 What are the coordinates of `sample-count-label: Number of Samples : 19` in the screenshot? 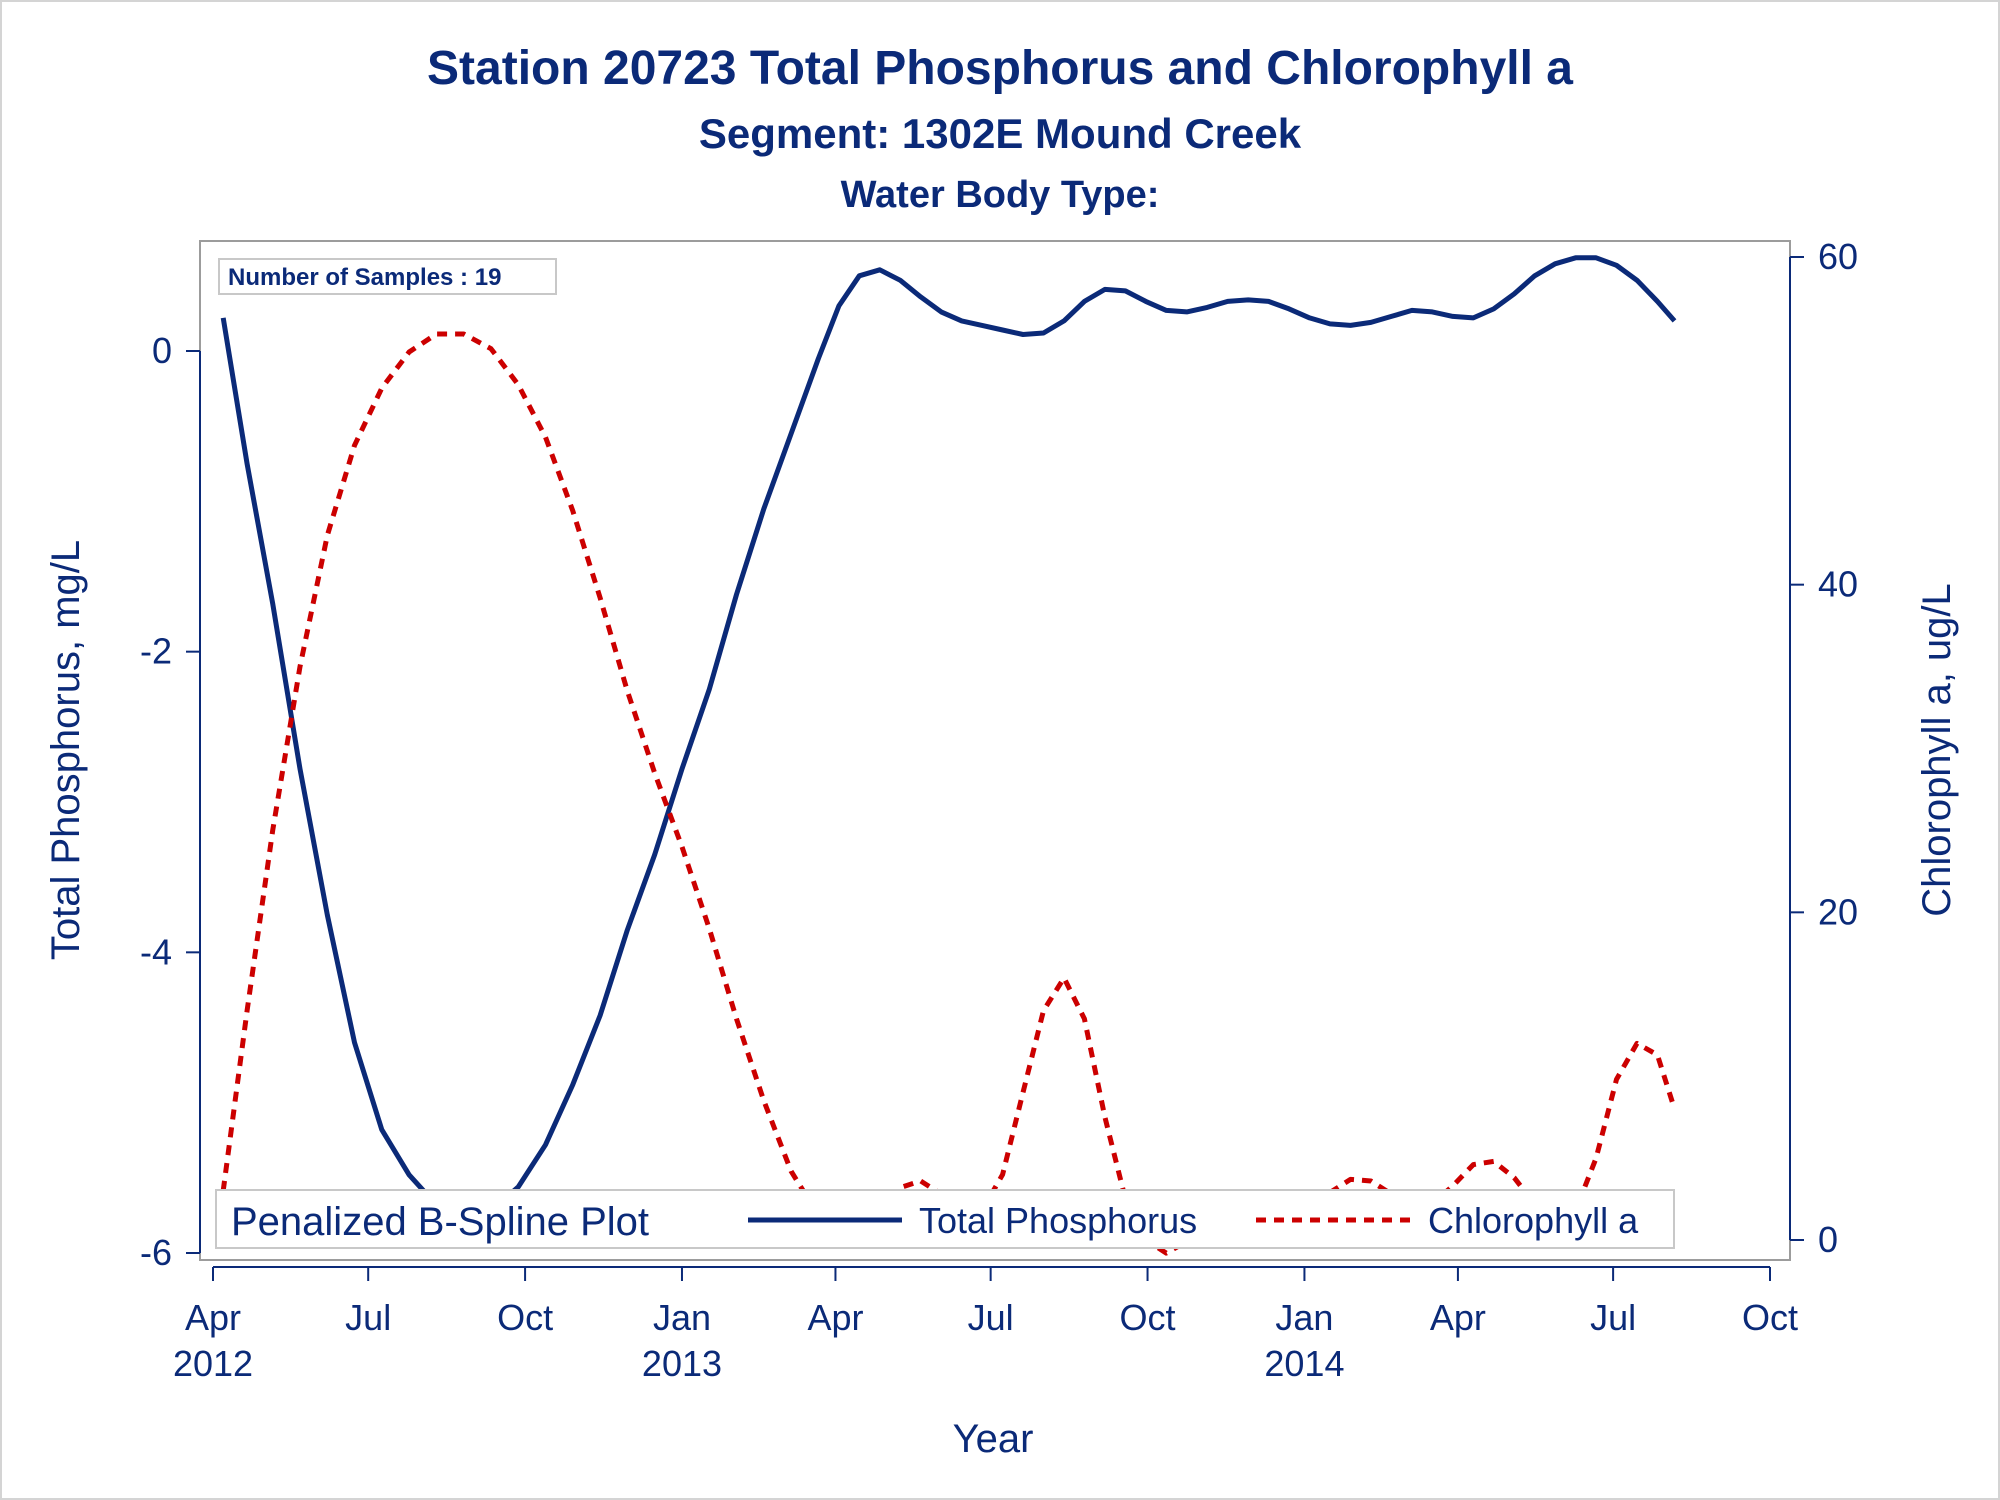 It's located at (364, 277).